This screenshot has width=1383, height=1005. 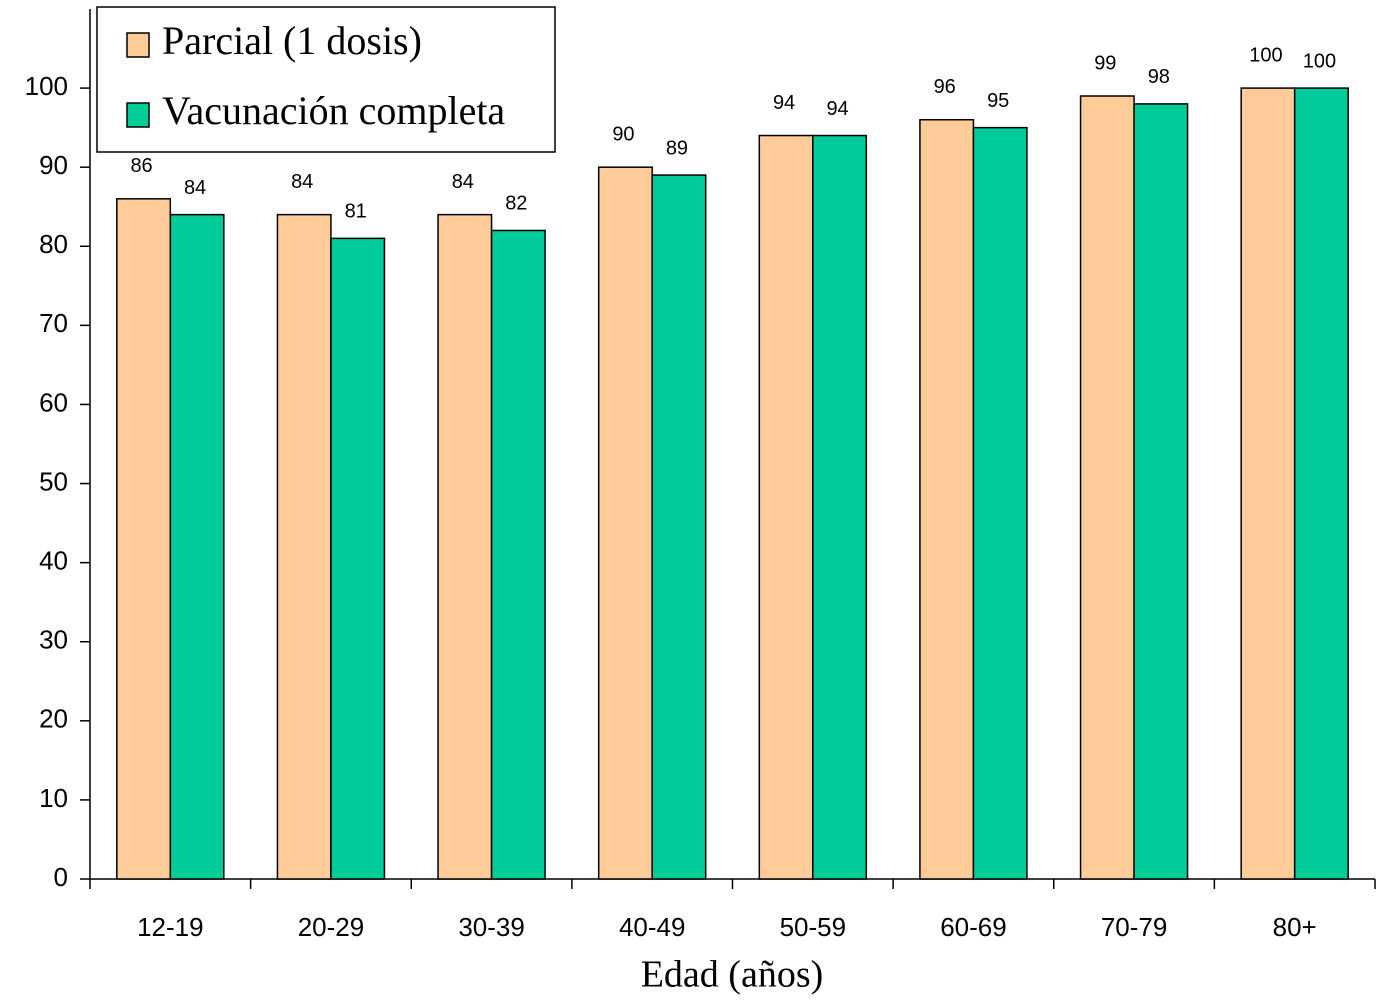 I want to click on y-tick-label: 100, so click(x=46, y=86).